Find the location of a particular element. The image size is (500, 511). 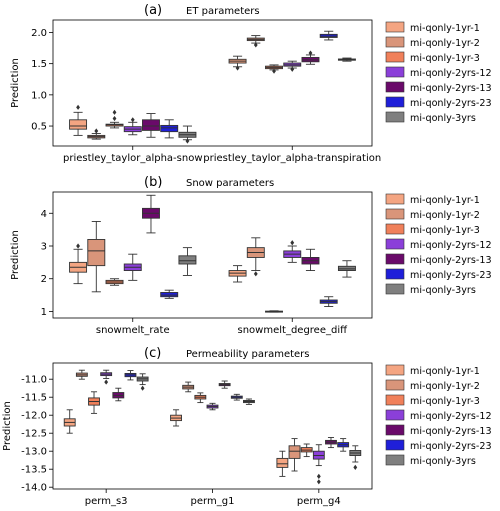

x-tick-label: priestley_taylor_alpha-transpiration is located at coordinates (292, 158).